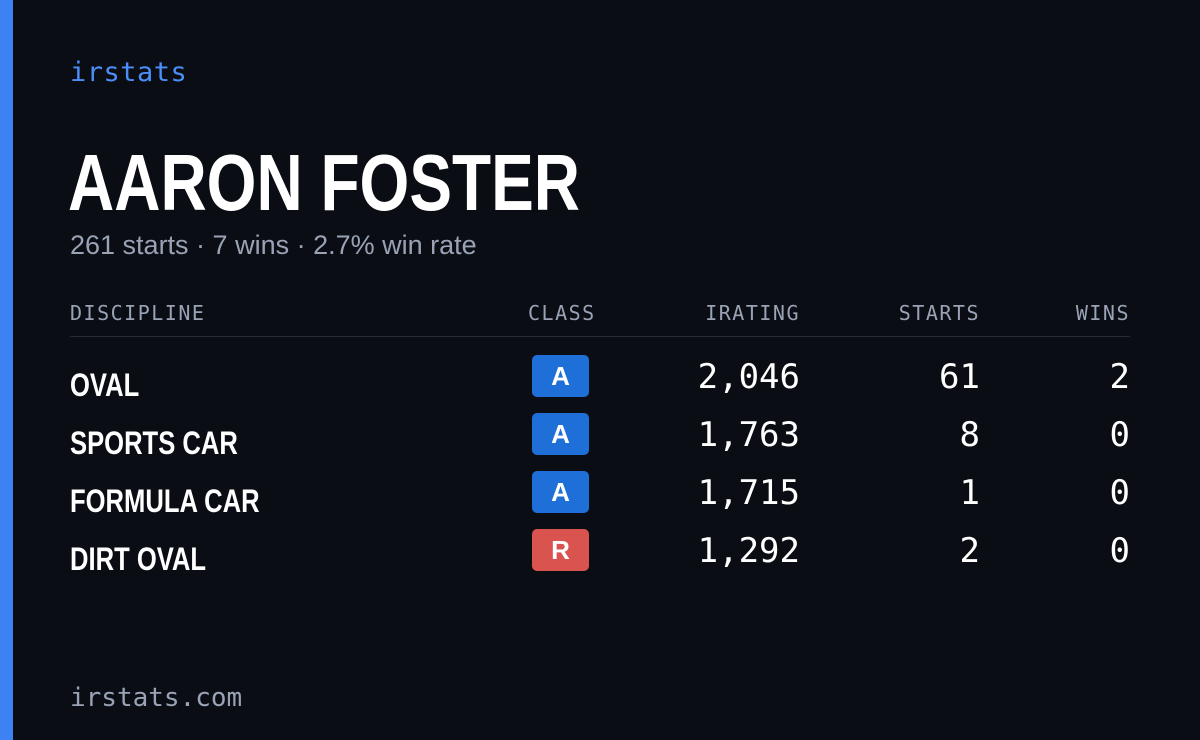 The image size is (1200, 740). I want to click on irating-value: 1,292, so click(748, 551).